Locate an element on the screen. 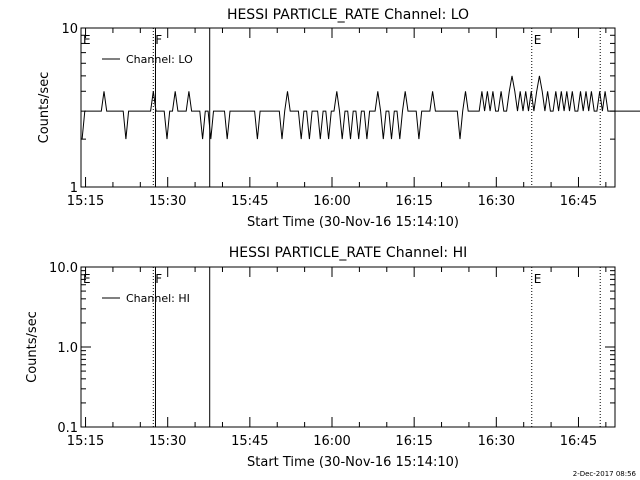  y-tick-label: 10.0 is located at coordinates (63, 268).